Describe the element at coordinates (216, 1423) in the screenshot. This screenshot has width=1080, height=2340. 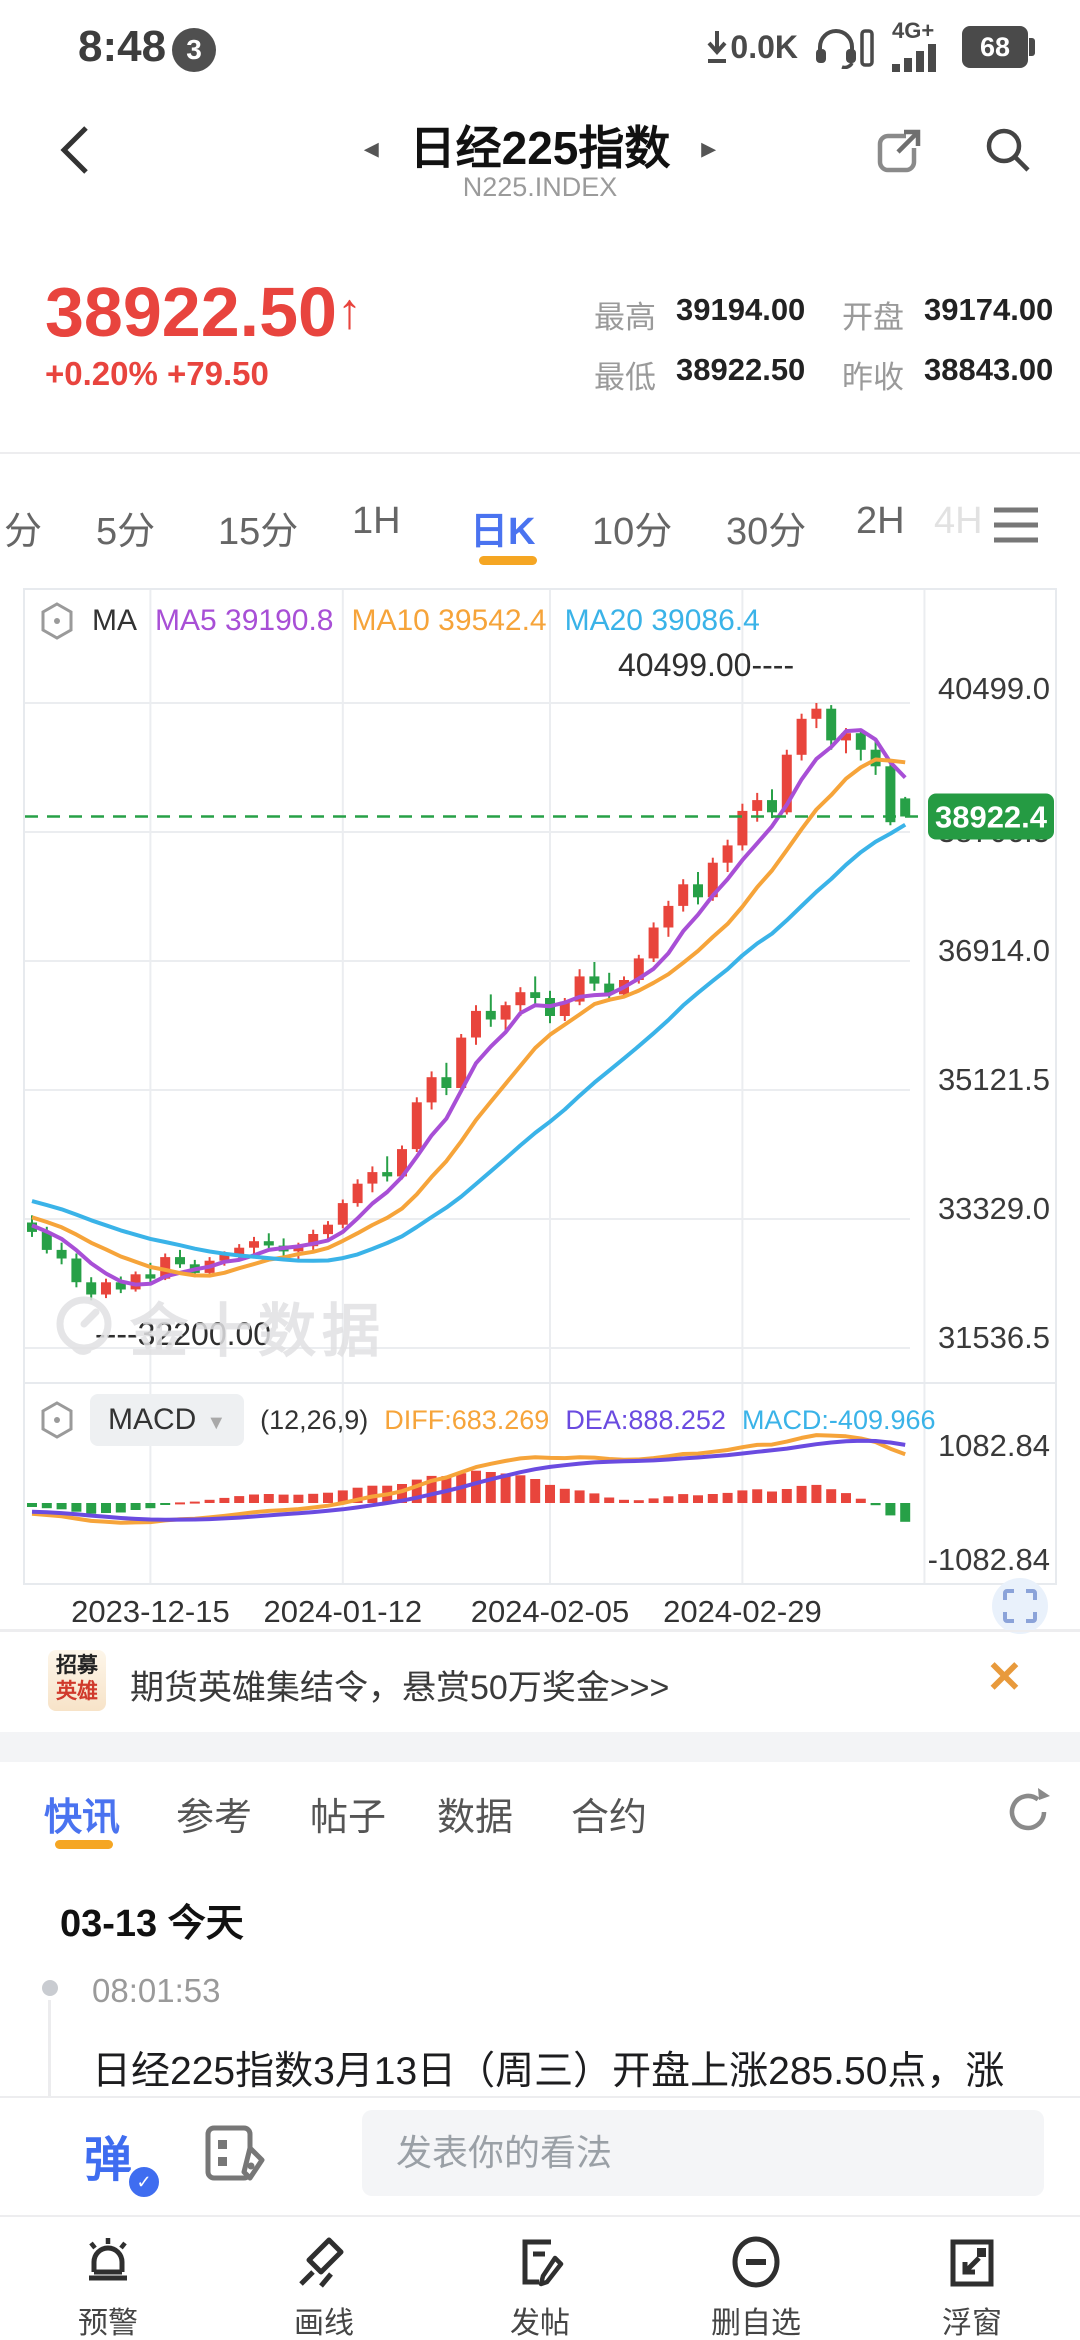
I see `chevron-down-icon: ▼` at that location.